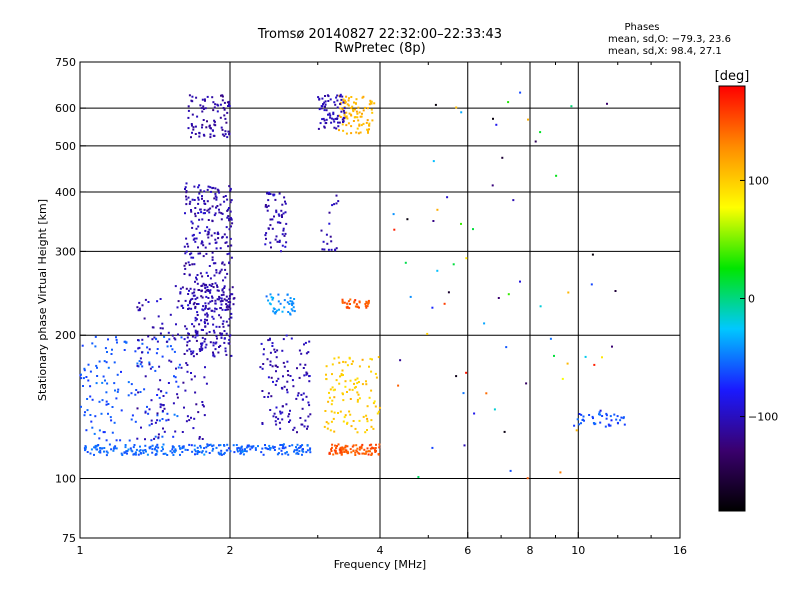  I want to click on x-tick-label: 2, so click(230, 550).